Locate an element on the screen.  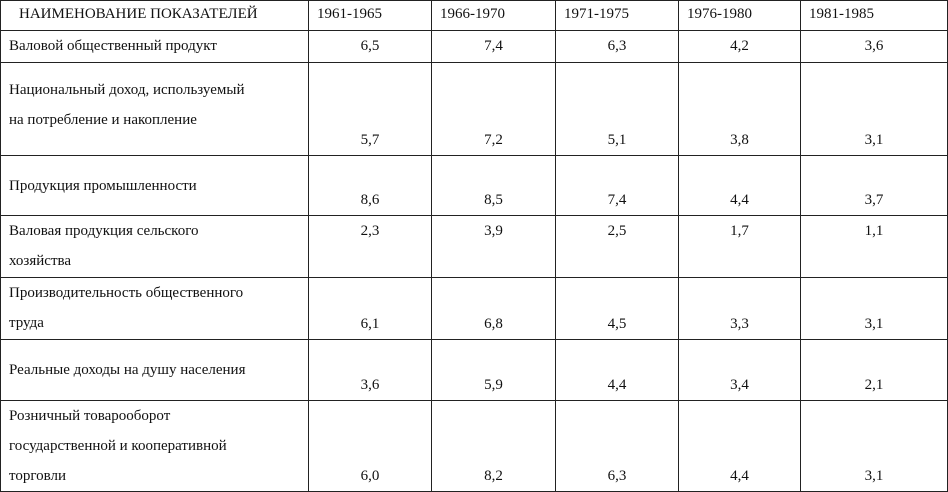
label-line: государственной и кооперативной is located at coordinates (118, 446).